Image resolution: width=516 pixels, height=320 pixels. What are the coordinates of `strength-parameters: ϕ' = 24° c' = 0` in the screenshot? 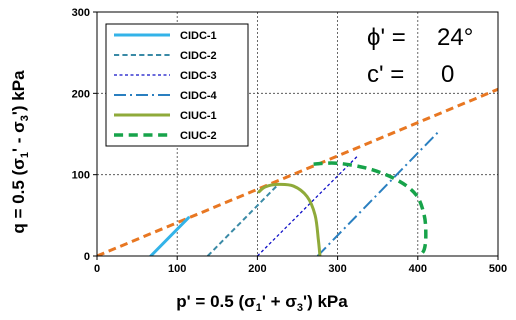 It's located at (420, 56).